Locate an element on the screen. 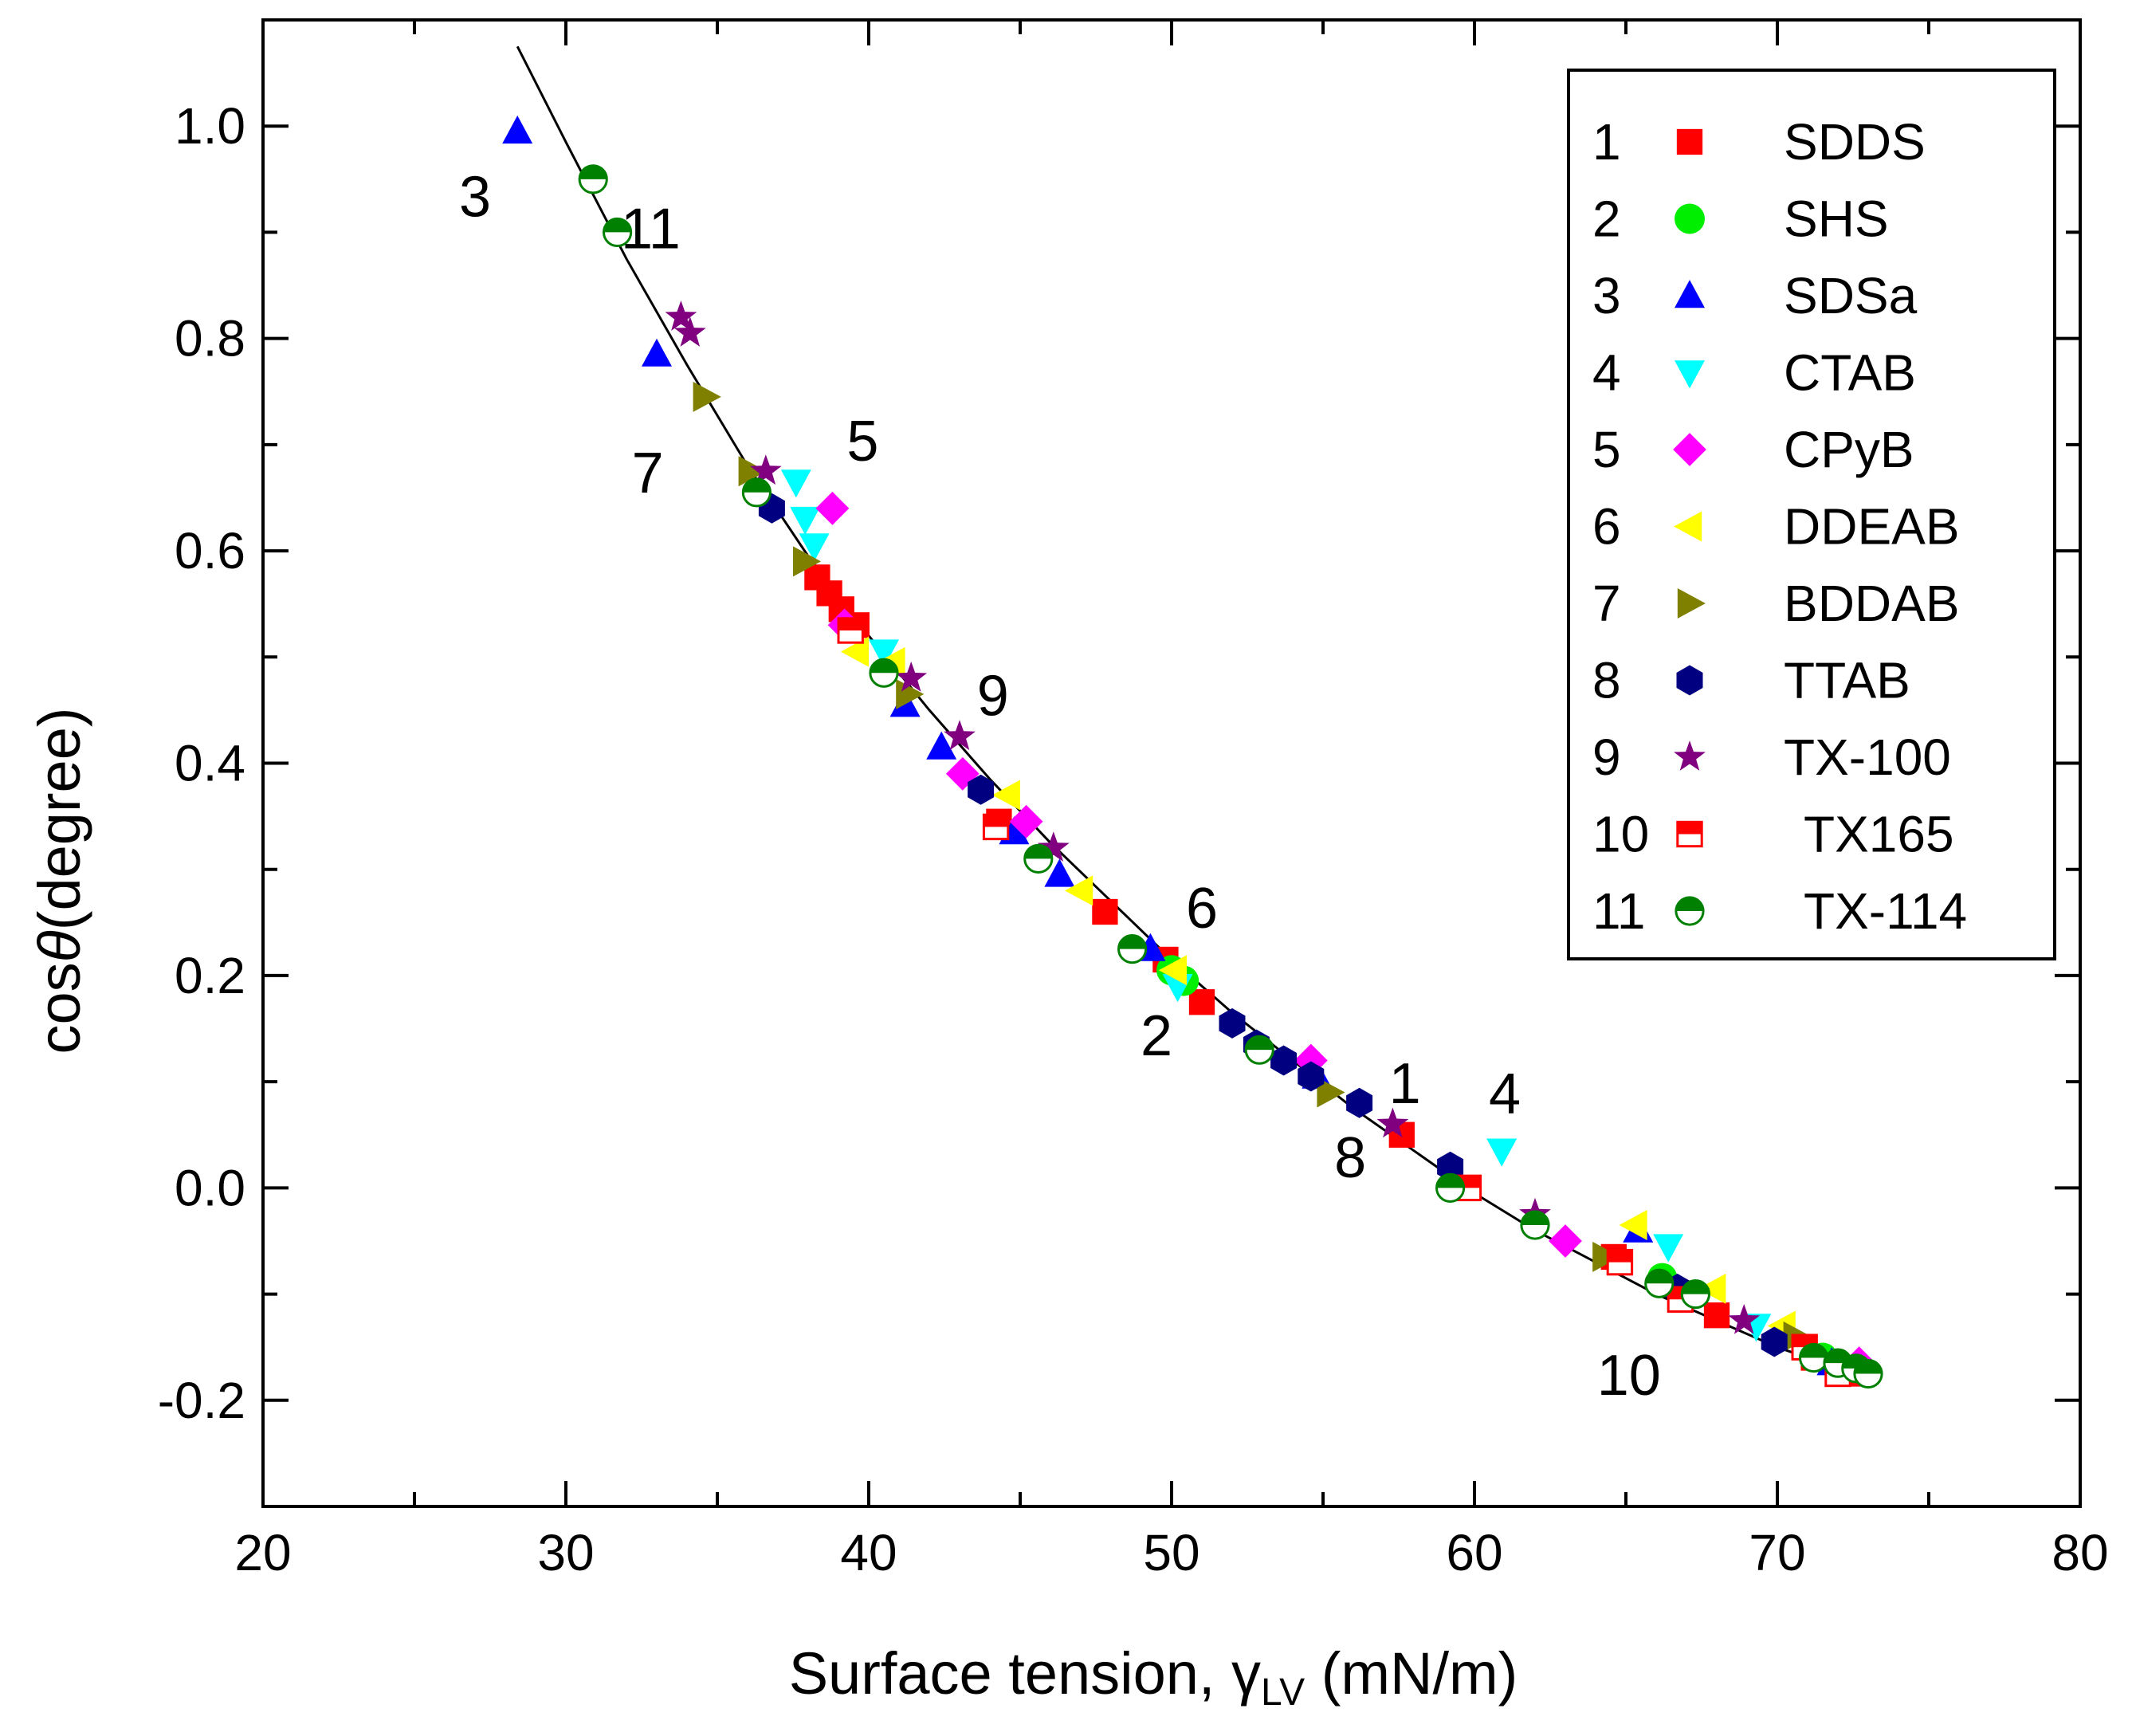 Image resolution: width=2132 pixels, height=1736 pixels. x-tick-label: 20 is located at coordinates (262, 1552).